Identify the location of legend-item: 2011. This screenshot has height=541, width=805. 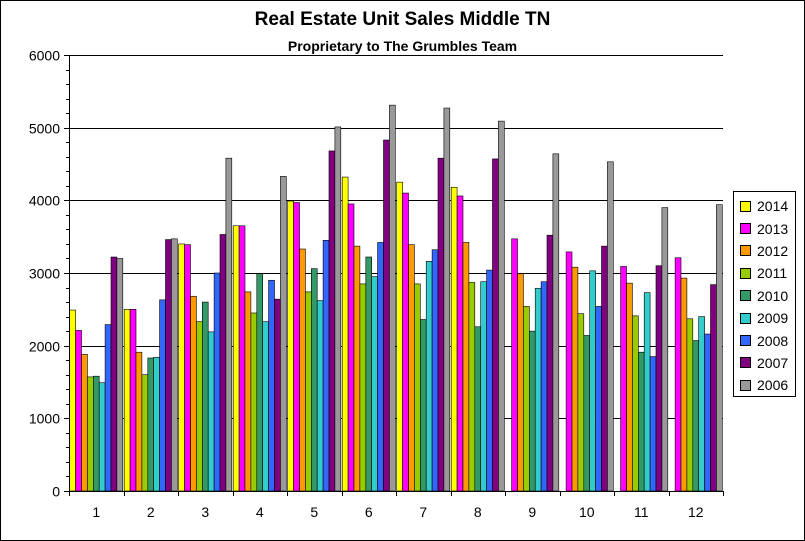
(767, 273).